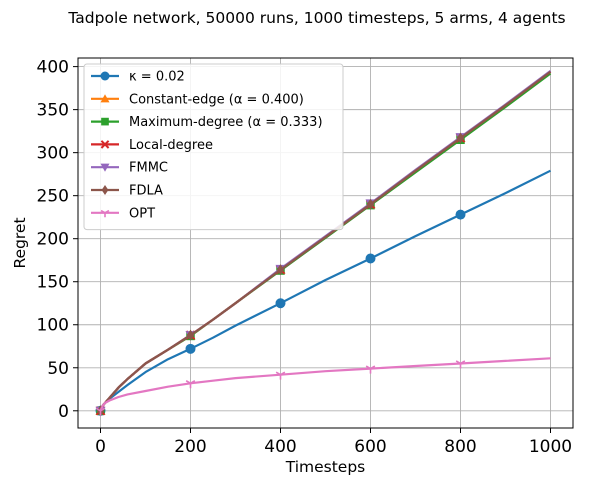 This screenshot has height=489, width=593. What do you see at coordinates (550, 447) in the screenshot?
I see `x-tick-label: 1000` at bounding box center [550, 447].